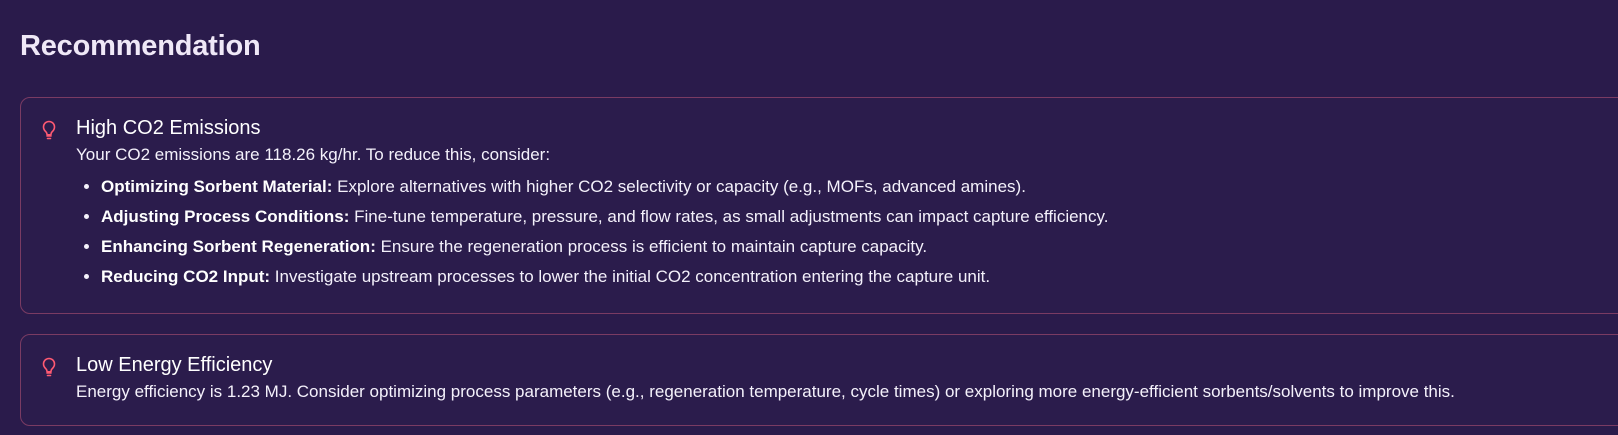  What do you see at coordinates (217, 186) in the screenshot?
I see `list-item-label: Optimizing Sorbent Material:` at bounding box center [217, 186].